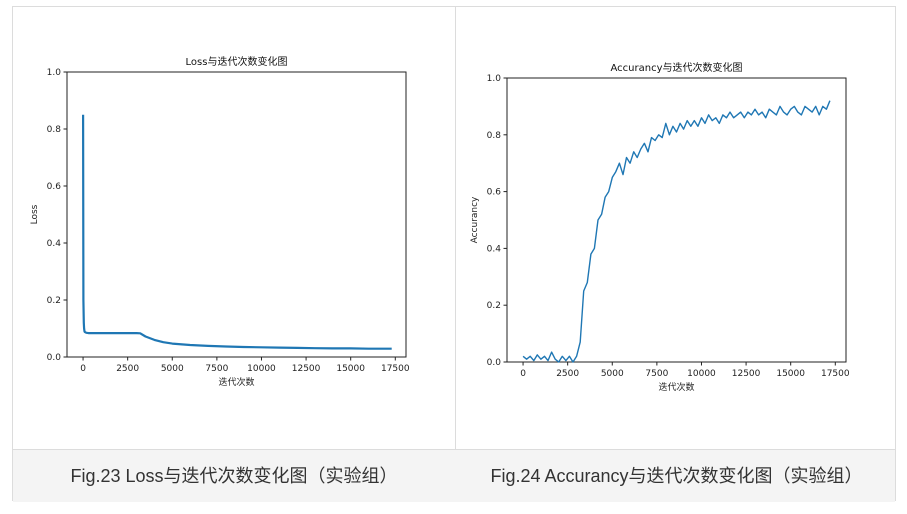  What do you see at coordinates (676, 476) in the screenshot?
I see `caption-fig-24: Fig.24 Accurancy与迭代次数变化图（实验组）` at bounding box center [676, 476].